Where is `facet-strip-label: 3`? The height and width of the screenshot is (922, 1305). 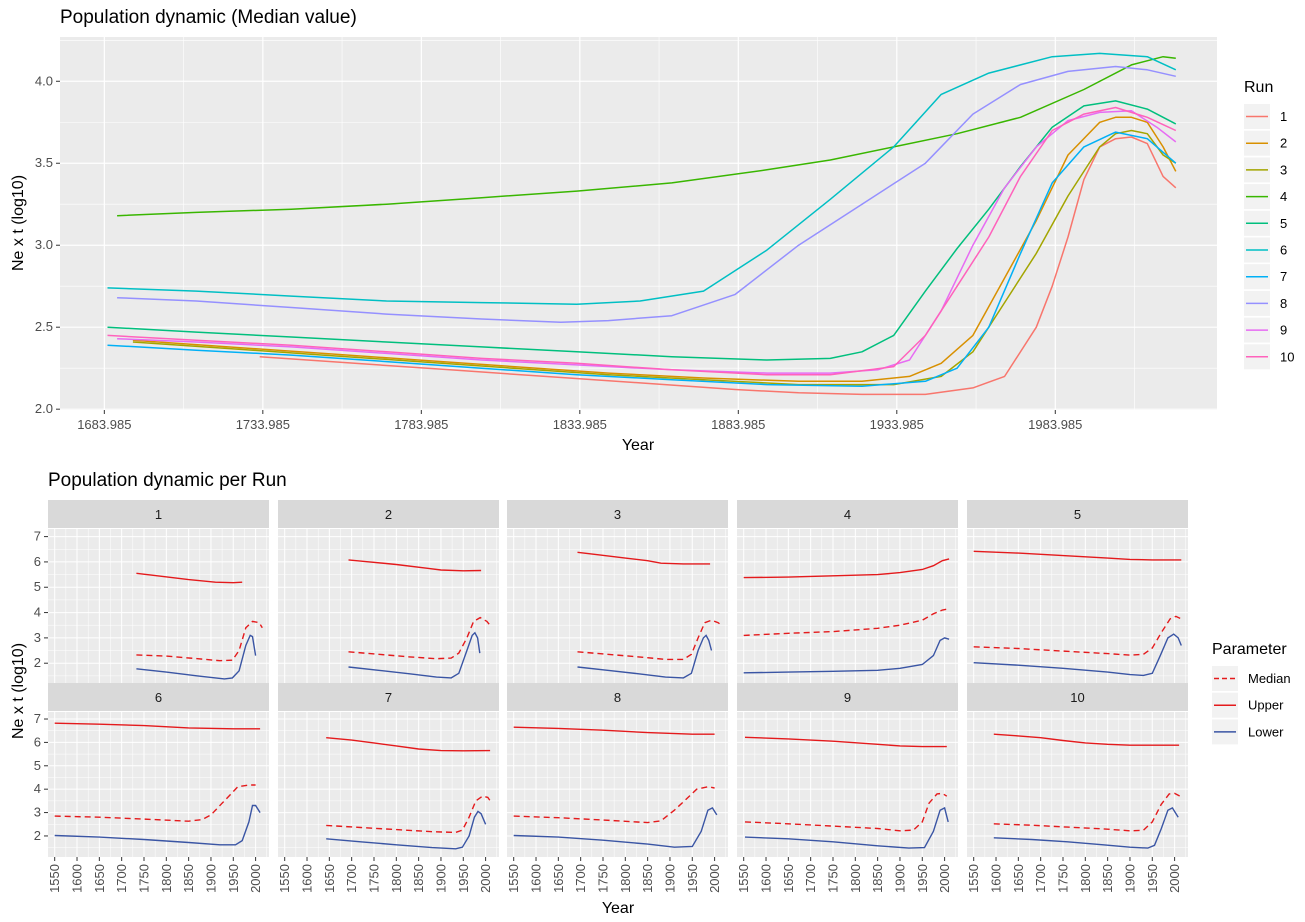 facet-strip-label: 3 is located at coordinates (617, 514).